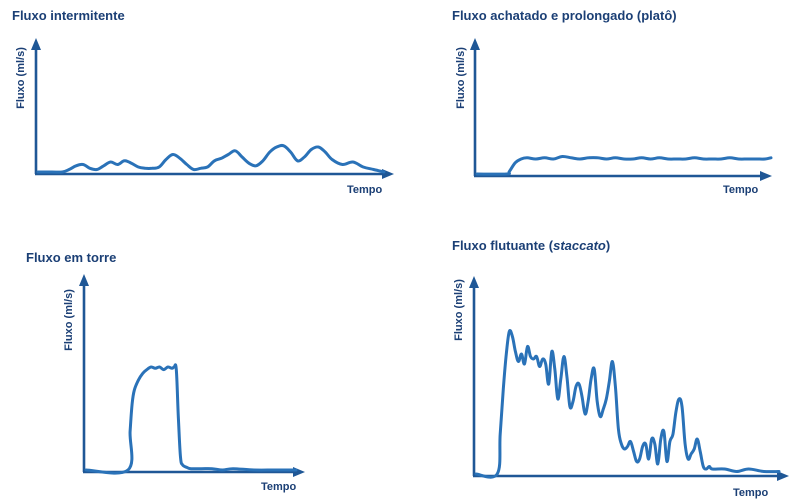  What do you see at coordinates (608, 245) in the screenshot?
I see `panel-title-suffix: )` at bounding box center [608, 245].